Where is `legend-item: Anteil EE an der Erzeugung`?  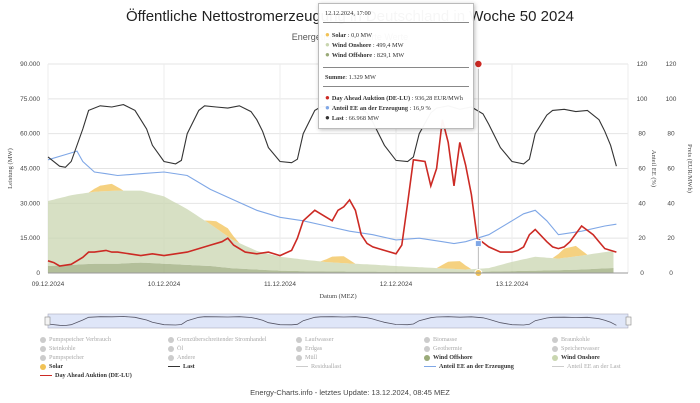
legend-item: Anteil EE an der Erzeugung is located at coordinates (469, 366).